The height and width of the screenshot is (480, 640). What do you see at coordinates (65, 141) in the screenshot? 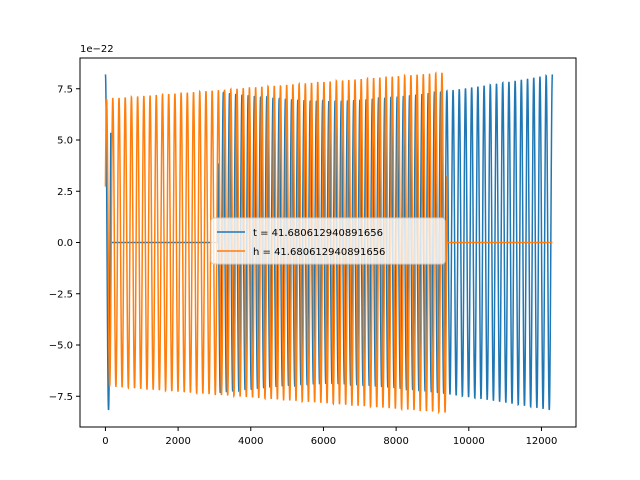
I see `y-tick-label: 5.0` at bounding box center [65, 141].